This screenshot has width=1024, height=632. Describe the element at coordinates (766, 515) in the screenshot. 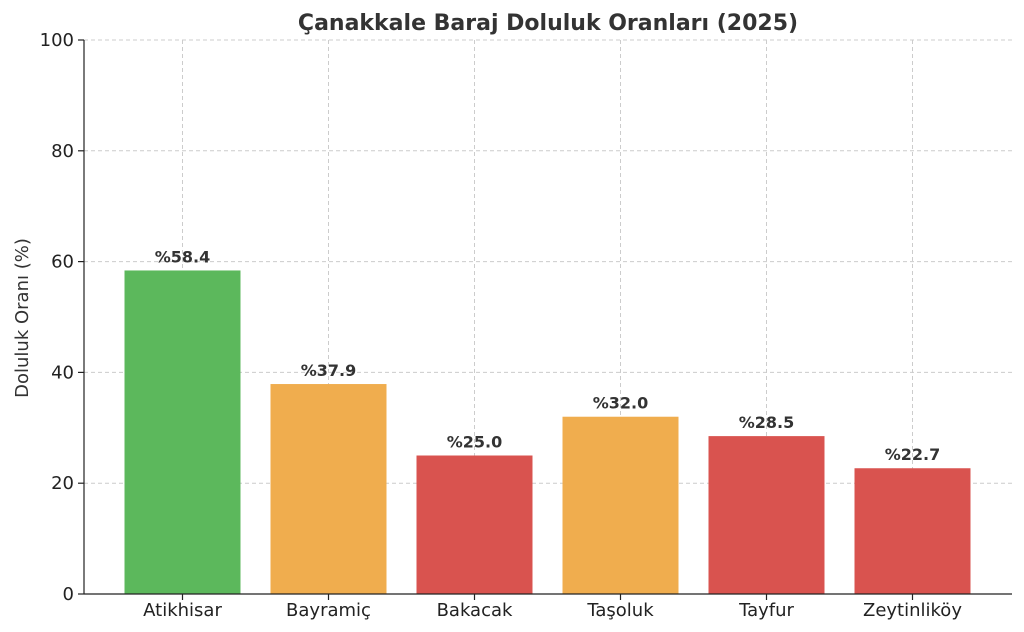

I see `bar-tayfur` at that location.